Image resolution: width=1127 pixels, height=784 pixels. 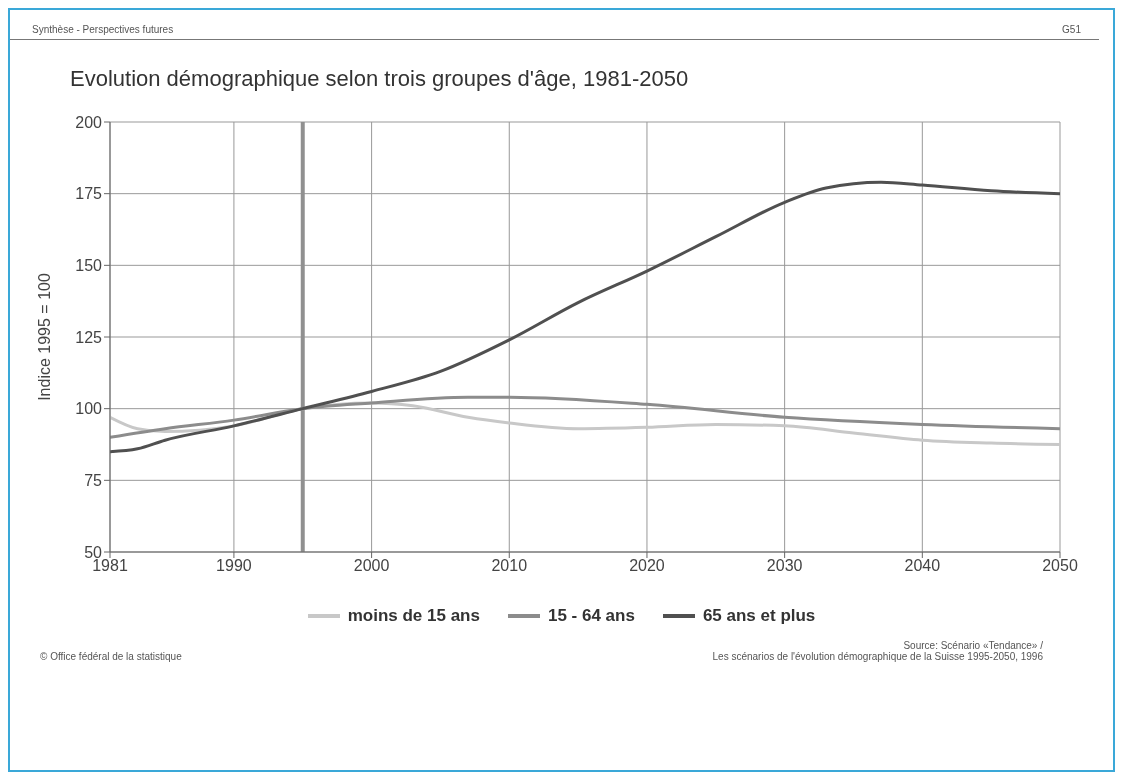 I want to click on chart-title: Evolution démographique selon trois groupes d'âge, 1981-2050, so click(x=380, y=79).